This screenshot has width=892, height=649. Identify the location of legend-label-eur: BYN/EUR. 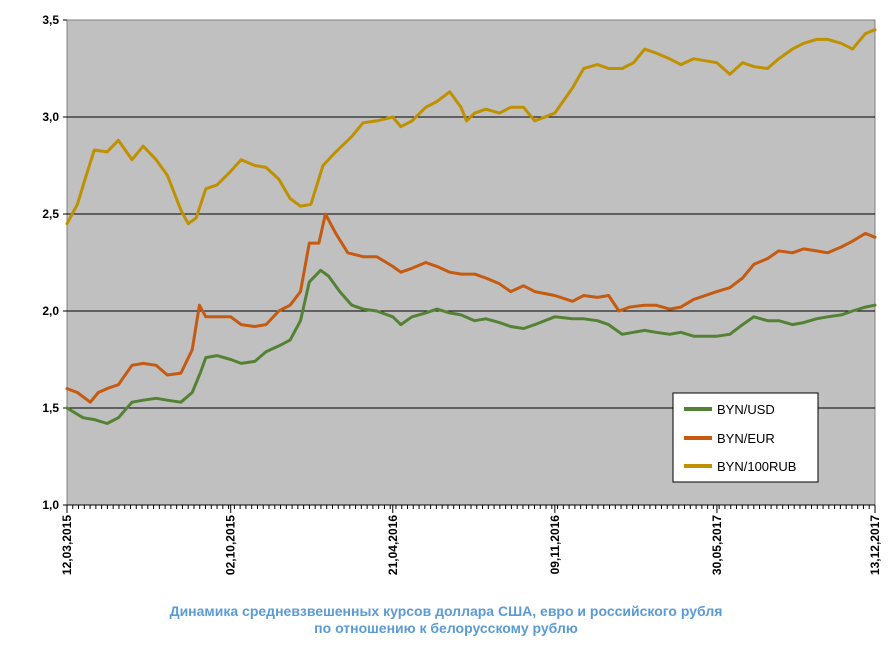
(746, 438).